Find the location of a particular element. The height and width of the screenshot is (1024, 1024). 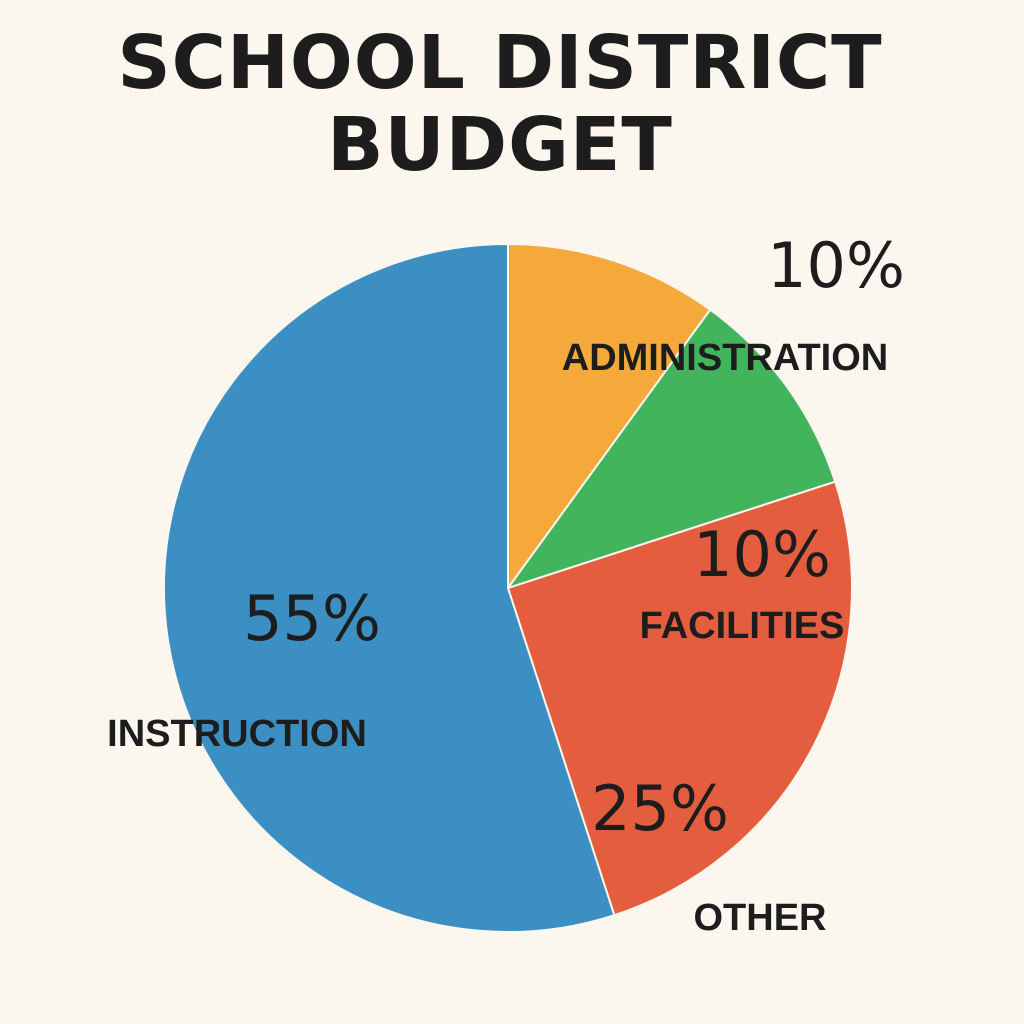

chart-title-line-1: SCHOOL DISTRICT is located at coordinates (500, 63).